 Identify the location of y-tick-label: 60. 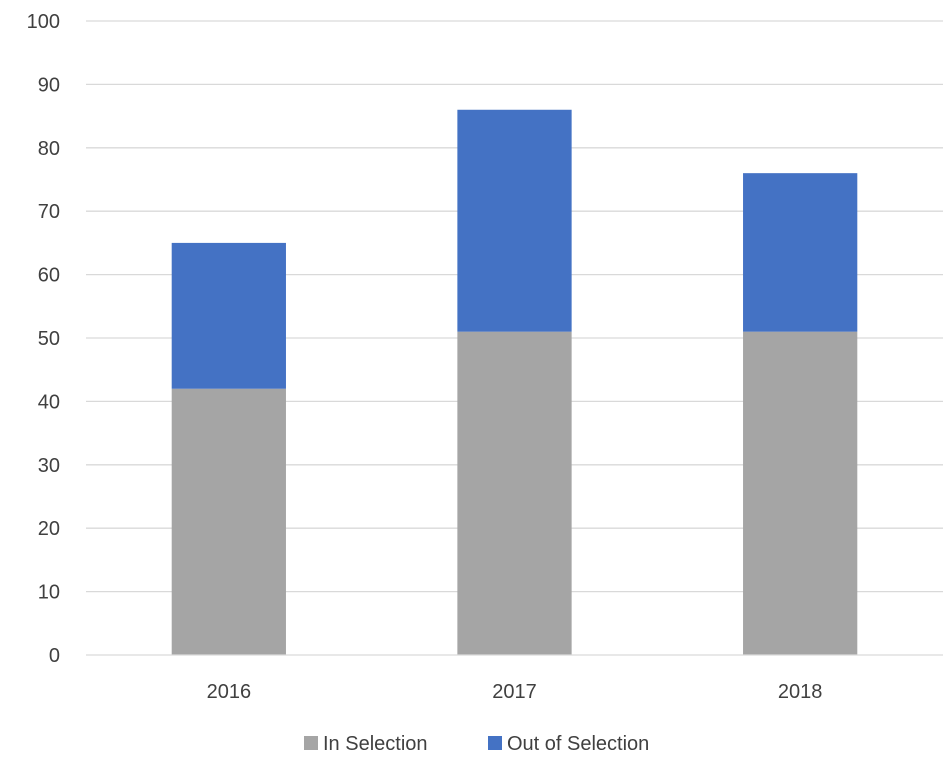
(49, 276).